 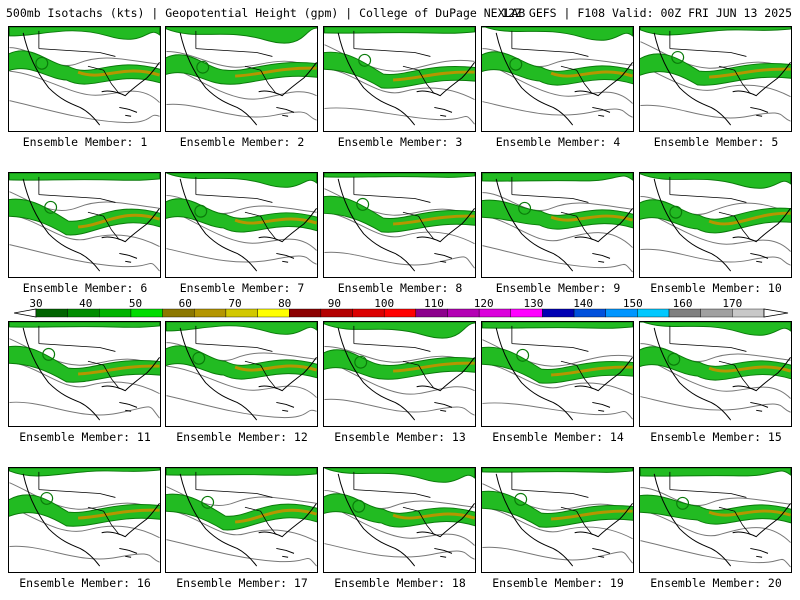 What do you see at coordinates (558, 288) in the screenshot?
I see `ensemble-member-label: Ensemble Member: 9` at bounding box center [558, 288].